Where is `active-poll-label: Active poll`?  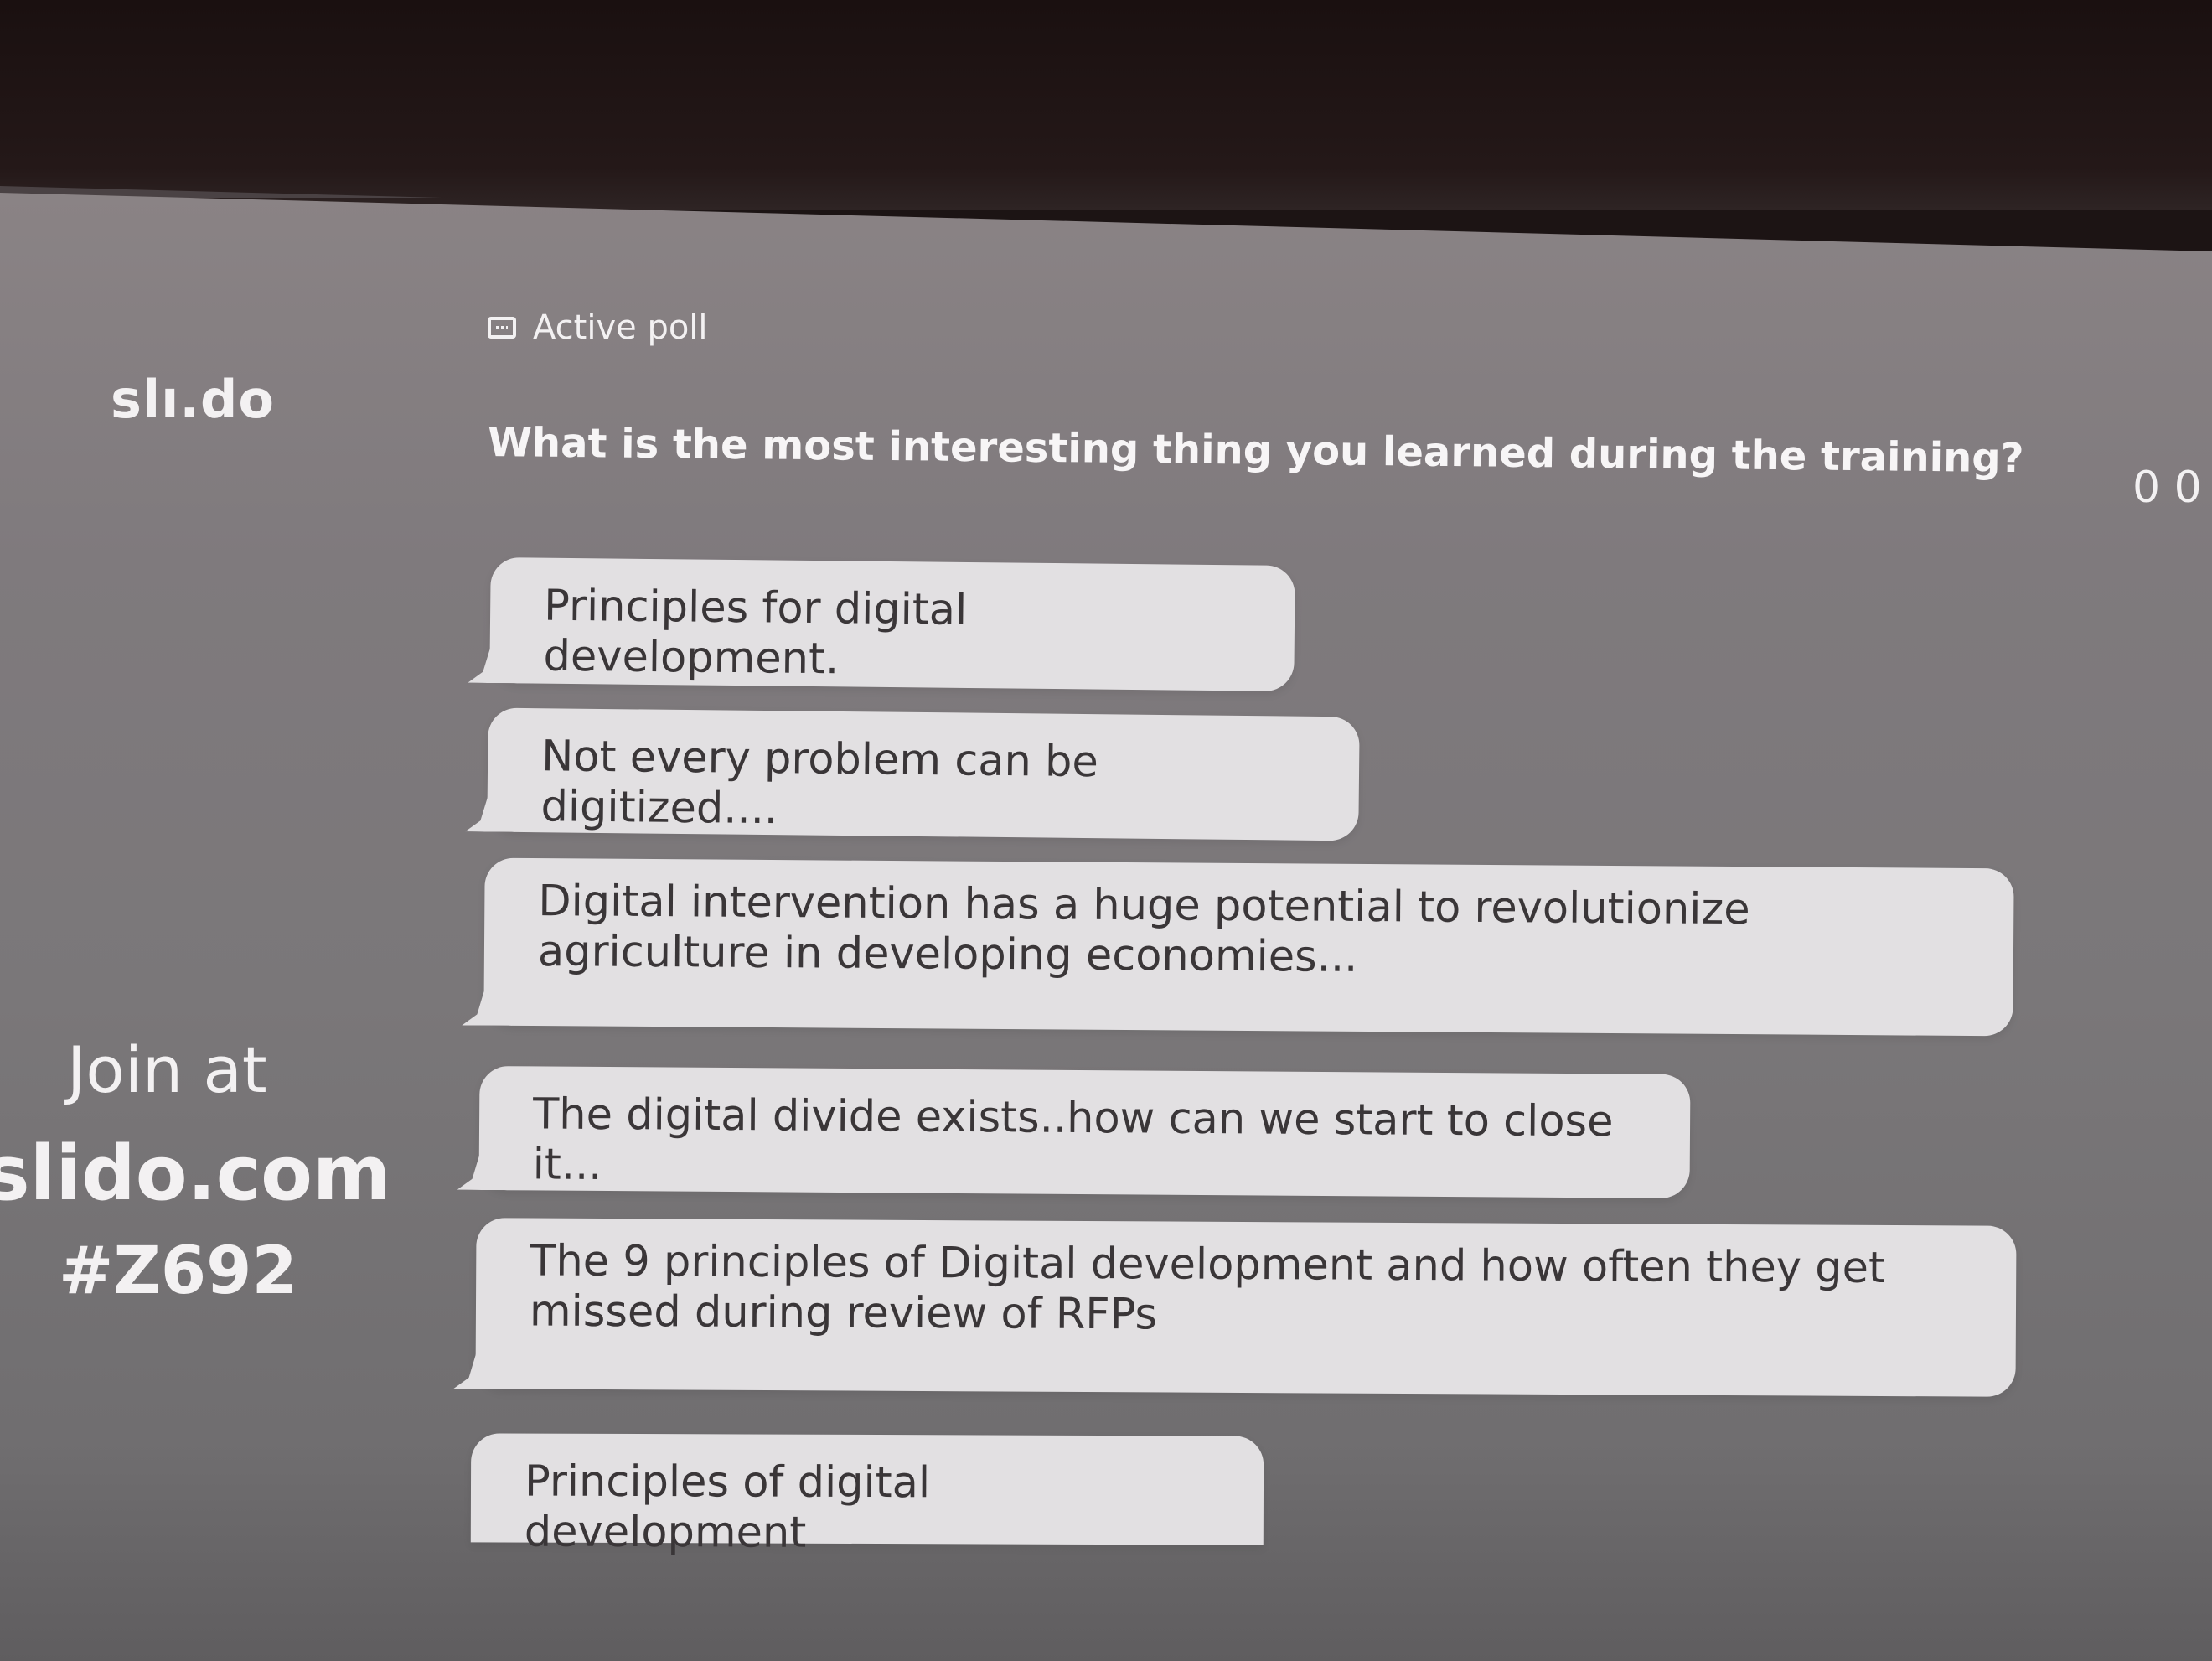
active-poll-label: Active poll is located at coordinates (620, 327).